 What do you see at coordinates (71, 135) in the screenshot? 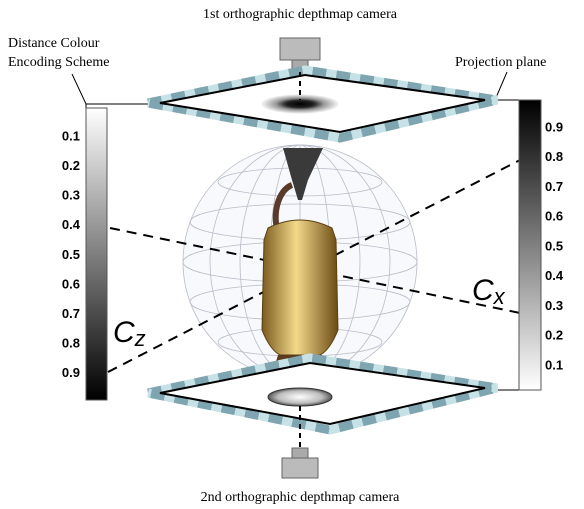
I see `left-scale-label: 0.1` at bounding box center [71, 135].